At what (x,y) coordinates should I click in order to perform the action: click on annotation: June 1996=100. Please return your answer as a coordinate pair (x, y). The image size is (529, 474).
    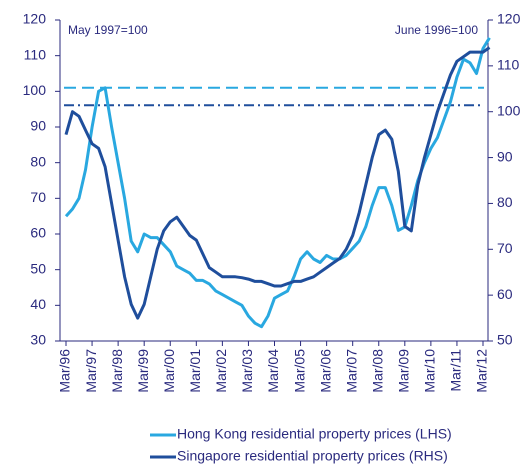
    Looking at the image, I should click on (436, 30).